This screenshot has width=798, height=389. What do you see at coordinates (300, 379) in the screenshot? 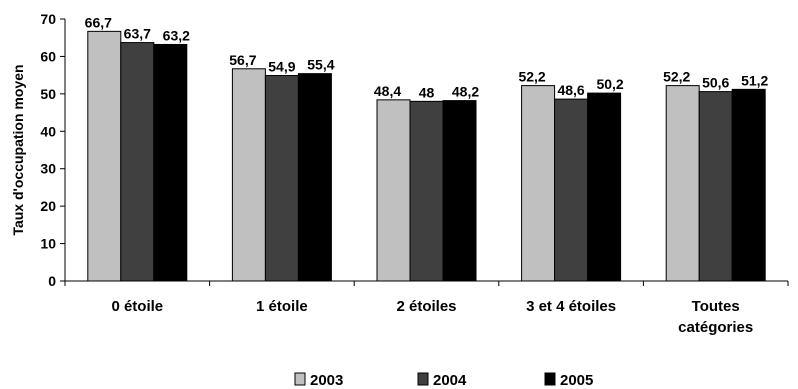
I see `legend-swatch-2003` at bounding box center [300, 379].